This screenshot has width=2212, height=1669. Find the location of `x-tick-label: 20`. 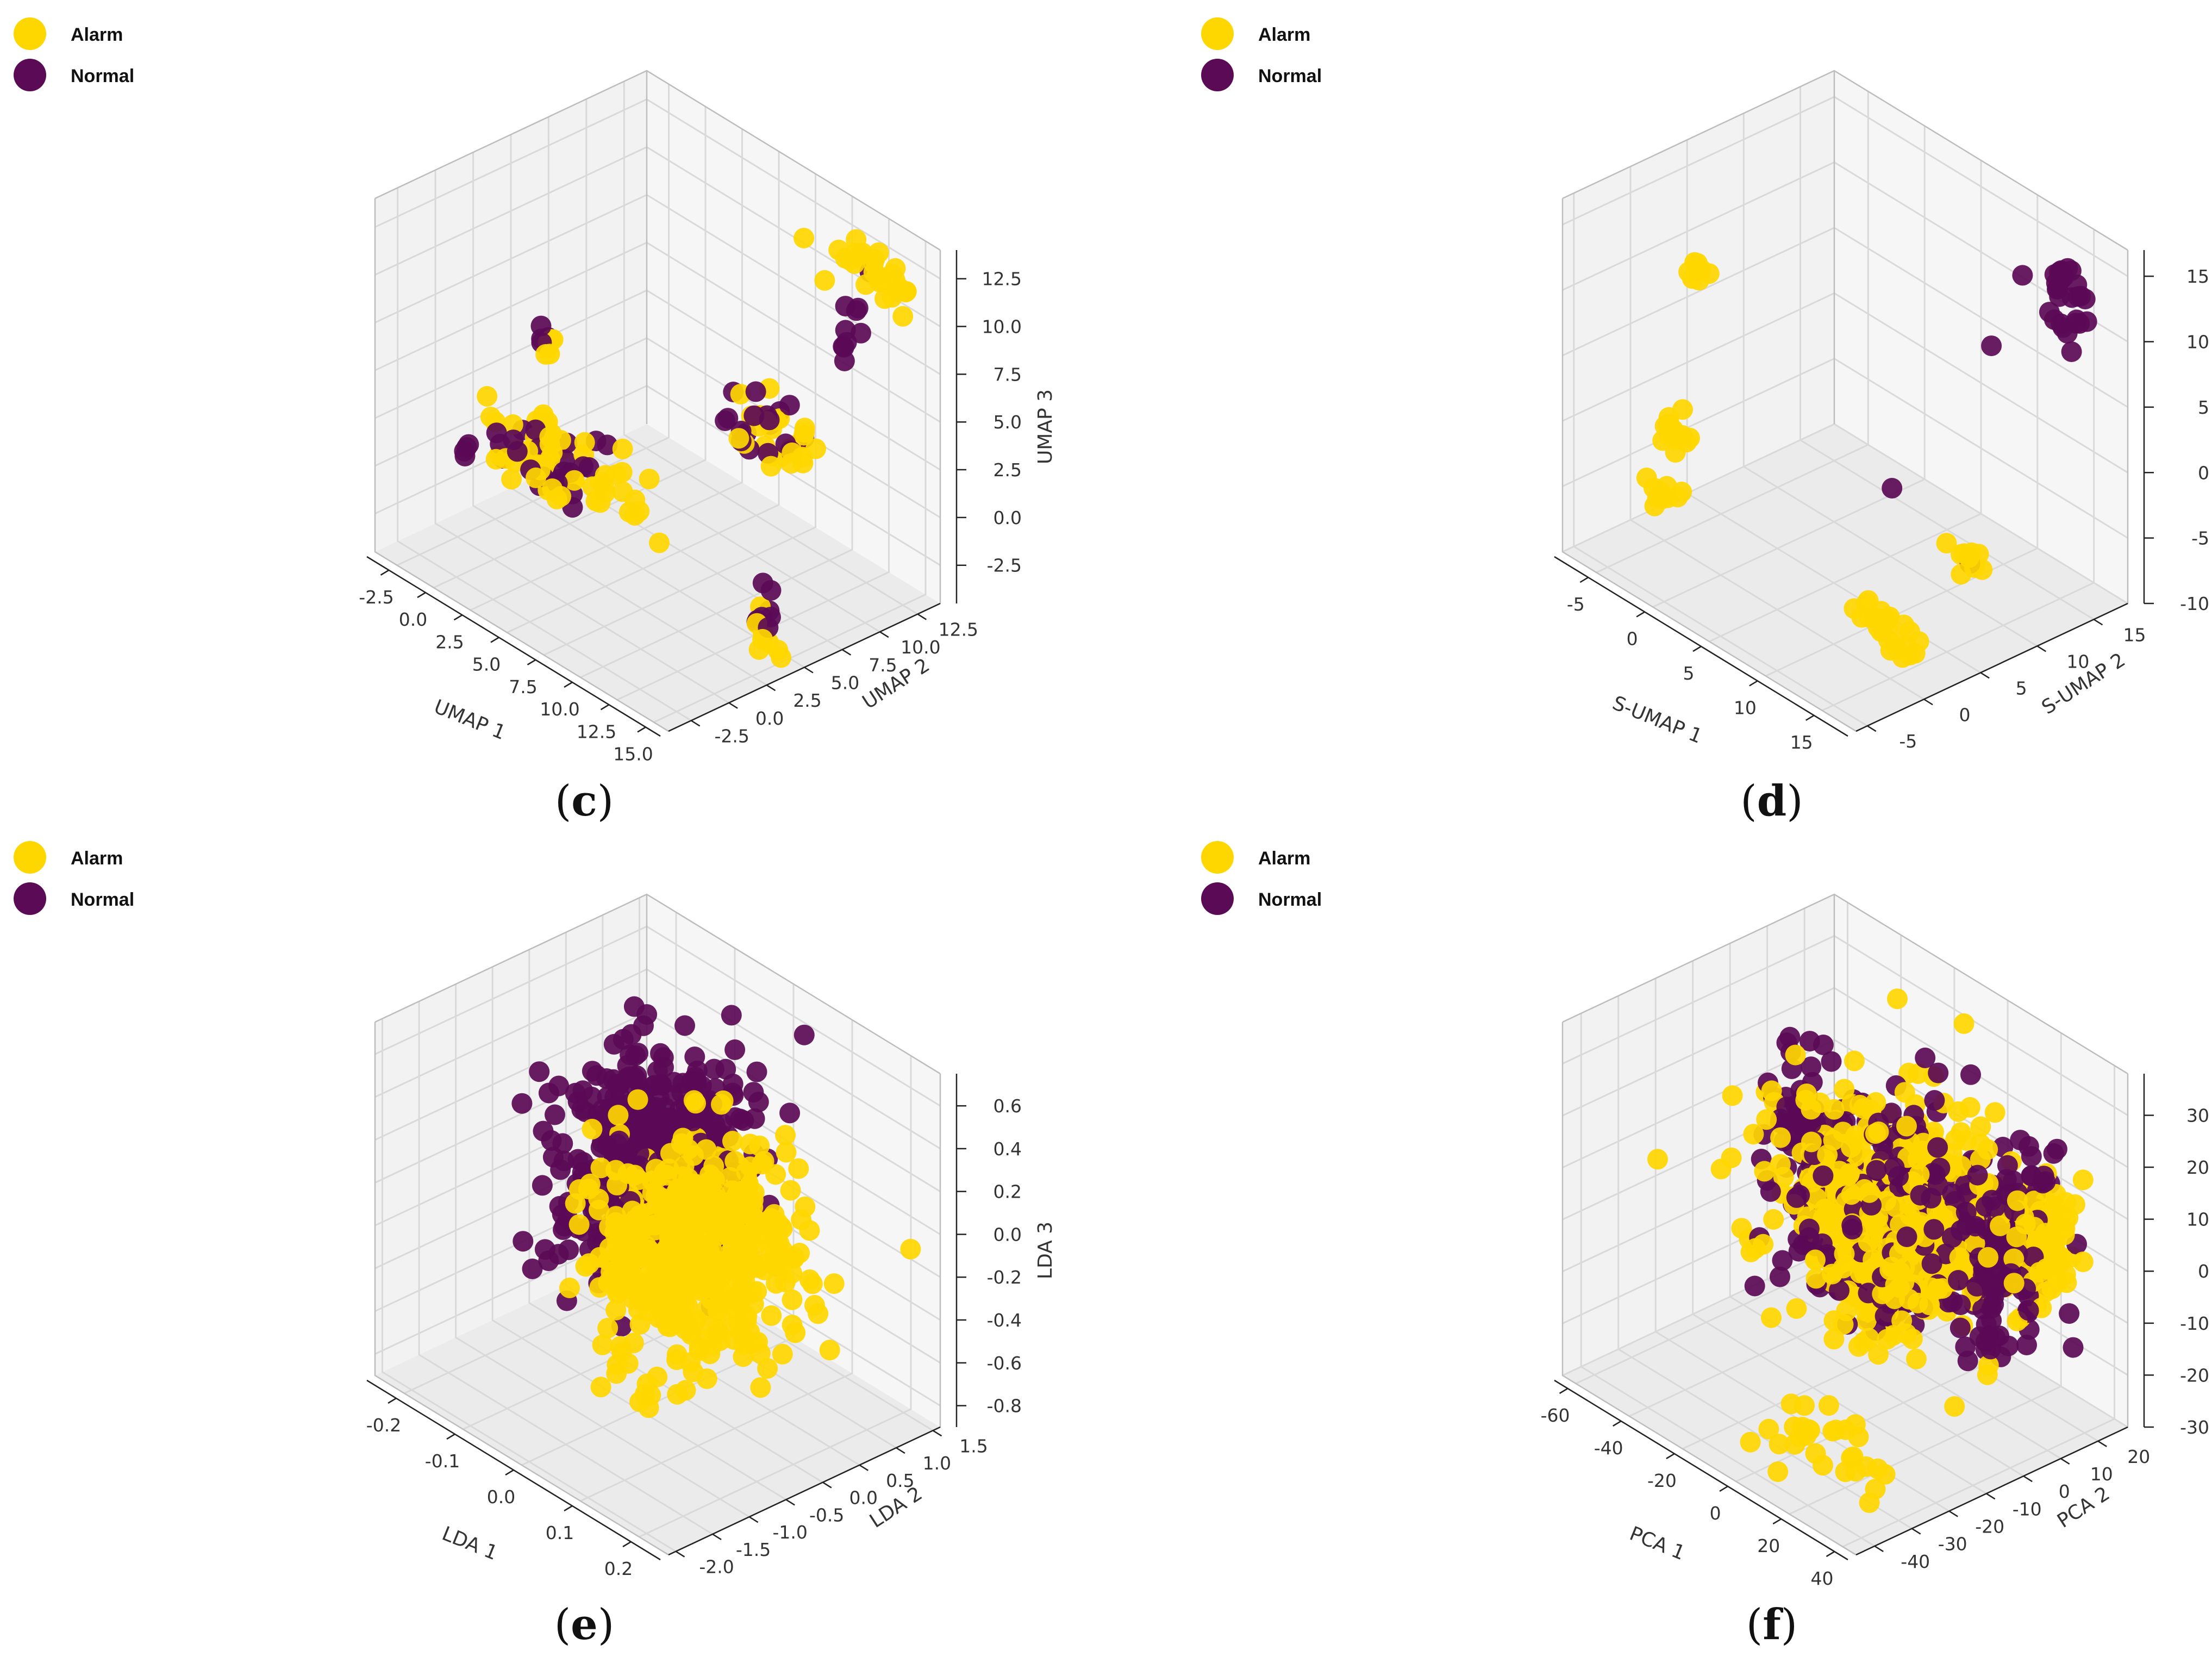

x-tick-label: 20 is located at coordinates (1768, 1545).